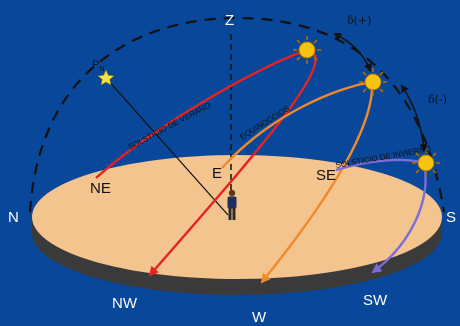 The width and height of the screenshot is (460, 326). I want to click on label-southeast: SE, so click(326, 175).